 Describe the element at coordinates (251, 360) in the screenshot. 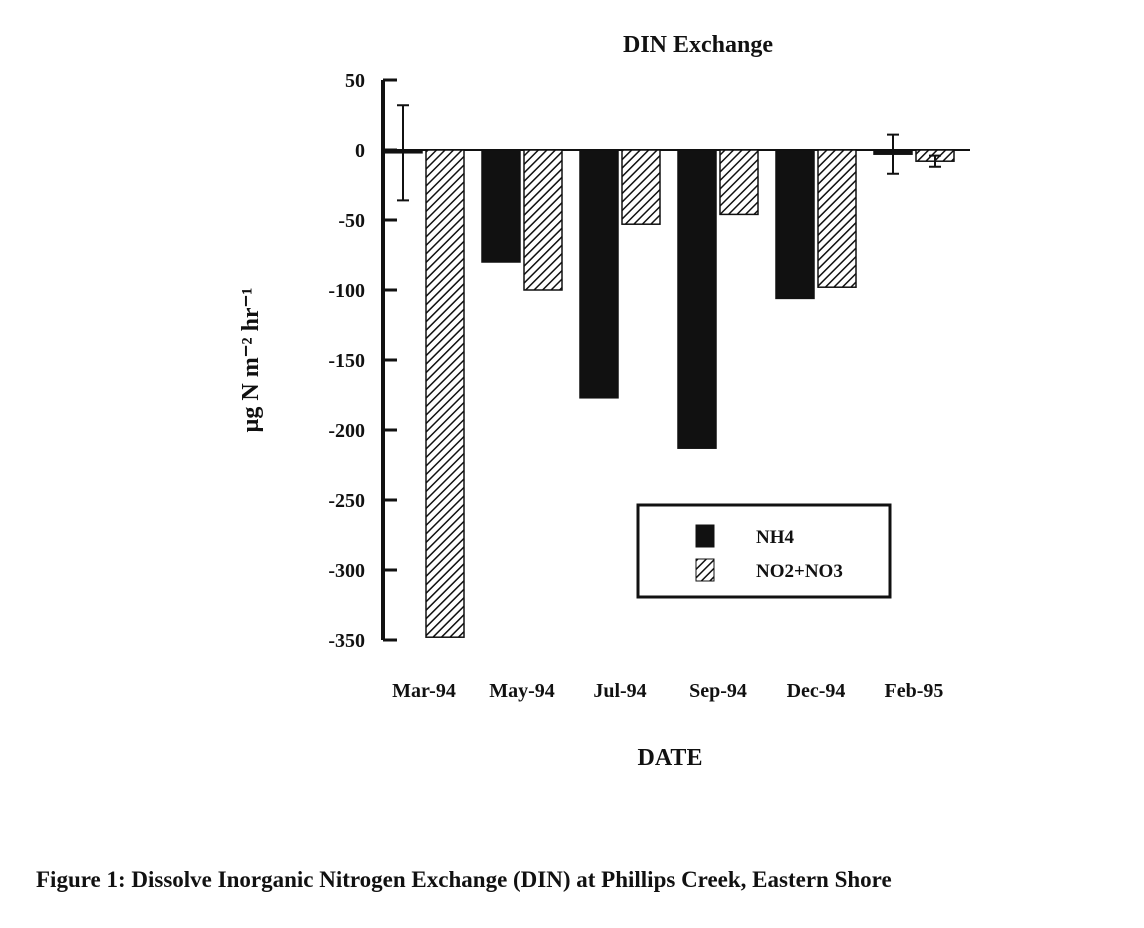

I see `y-axis-label: µg N m⁻² hr⁻¹` at that location.